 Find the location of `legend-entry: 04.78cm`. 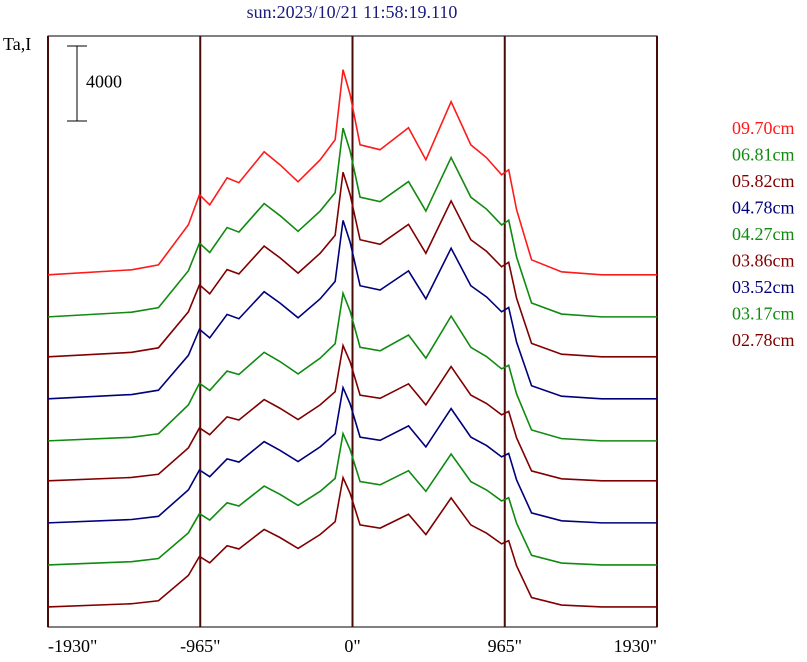

legend-entry: 04.78cm is located at coordinates (763, 208).